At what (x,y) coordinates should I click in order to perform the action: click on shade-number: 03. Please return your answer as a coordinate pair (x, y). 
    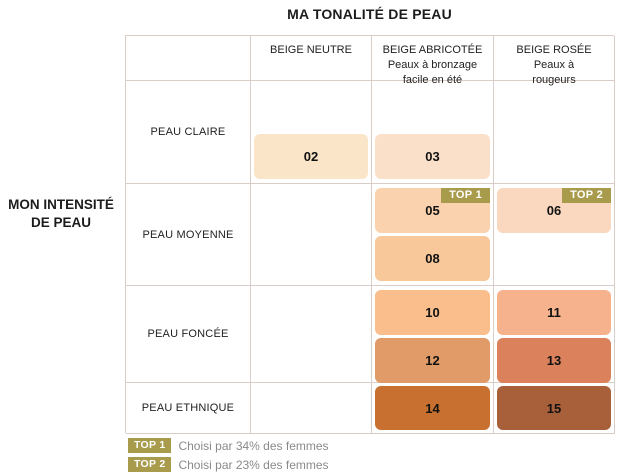
    Looking at the image, I should click on (432, 156).